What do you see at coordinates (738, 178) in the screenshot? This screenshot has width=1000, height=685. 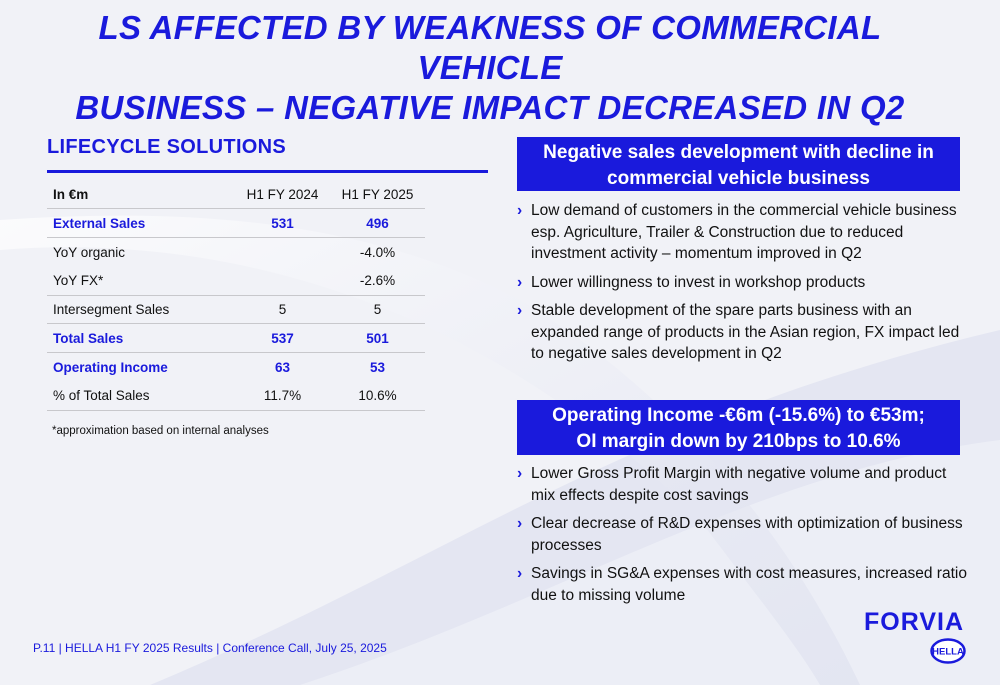 I see `sales-headline-line2: commercial vehicle business` at bounding box center [738, 178].